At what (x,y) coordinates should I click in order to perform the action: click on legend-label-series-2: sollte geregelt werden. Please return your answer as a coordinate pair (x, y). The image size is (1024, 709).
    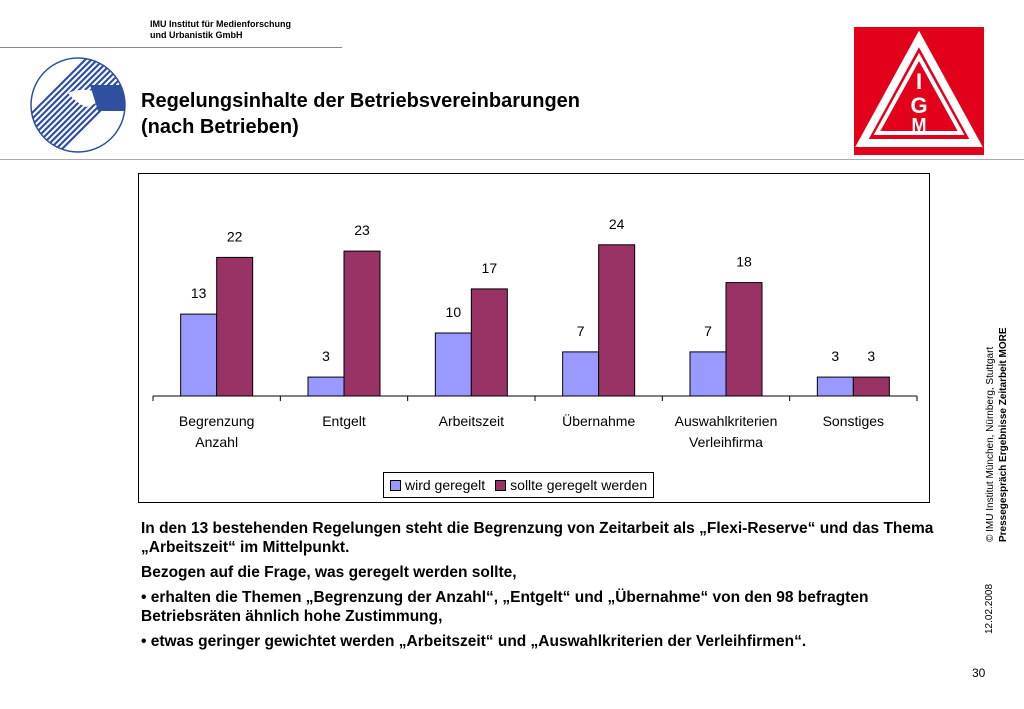
    Looking at the image, I should click on (579, 485).